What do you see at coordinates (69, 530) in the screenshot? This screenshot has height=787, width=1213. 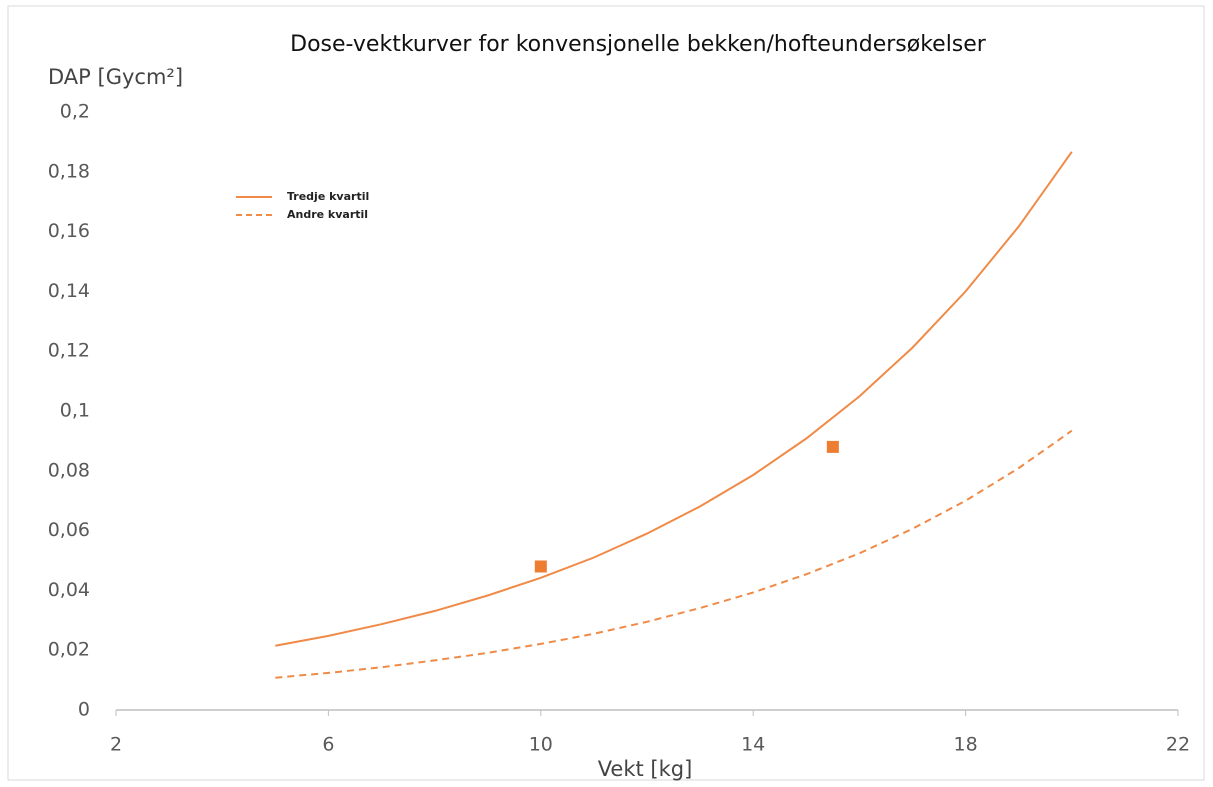 I see `y-tick-label: 0,06` at bounding box center [69, 530].